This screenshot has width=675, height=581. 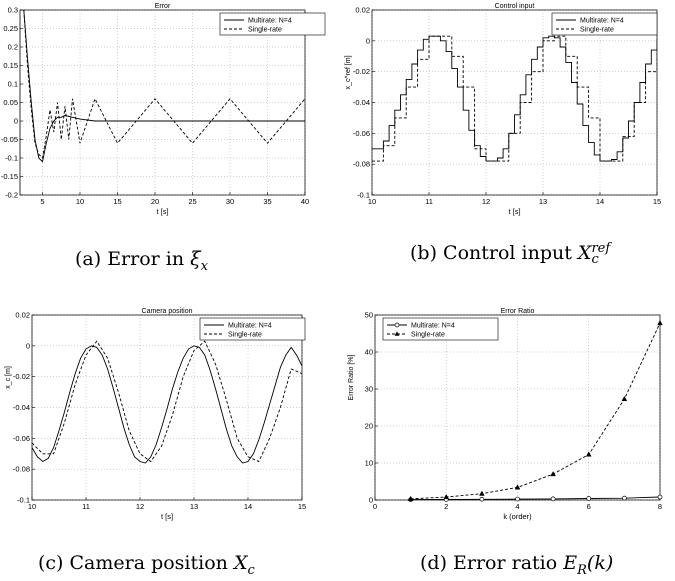 What do you see at coordinates (595, 259) in the screenshot?
I see `caption-b-subscript: c` at bounding box center [595, 259].